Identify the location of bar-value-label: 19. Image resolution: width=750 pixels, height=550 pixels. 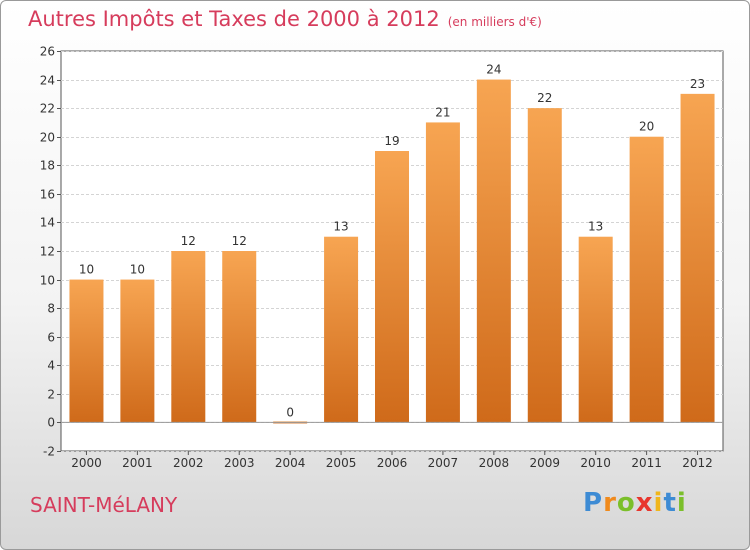
(391, 141).